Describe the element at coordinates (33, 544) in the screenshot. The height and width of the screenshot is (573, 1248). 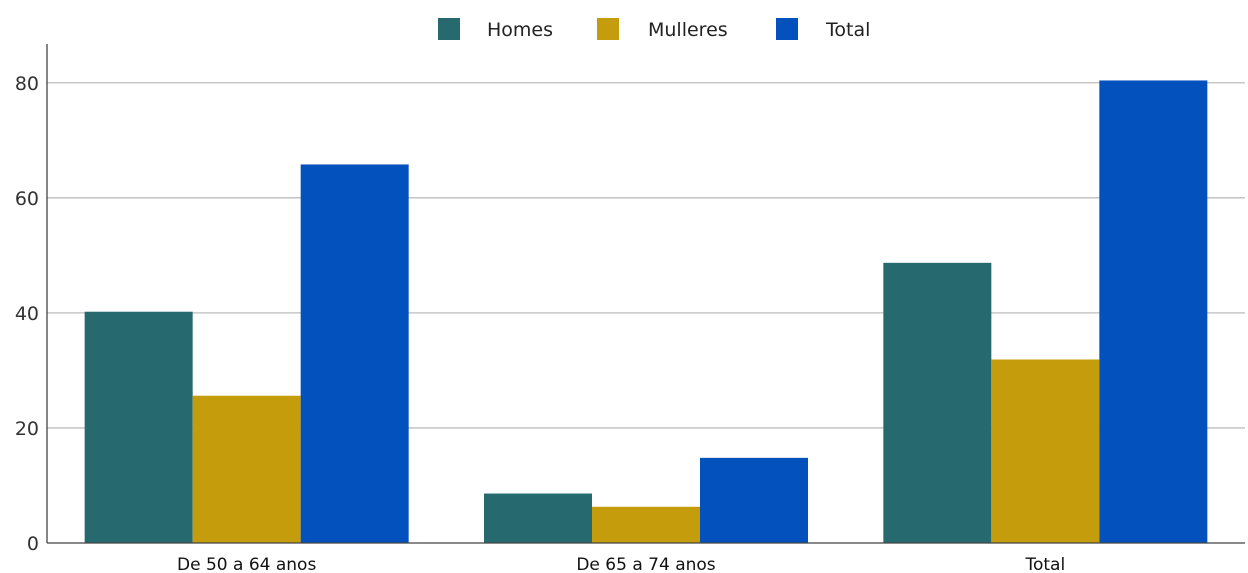
I see `y-tick-label: 0` at that location.